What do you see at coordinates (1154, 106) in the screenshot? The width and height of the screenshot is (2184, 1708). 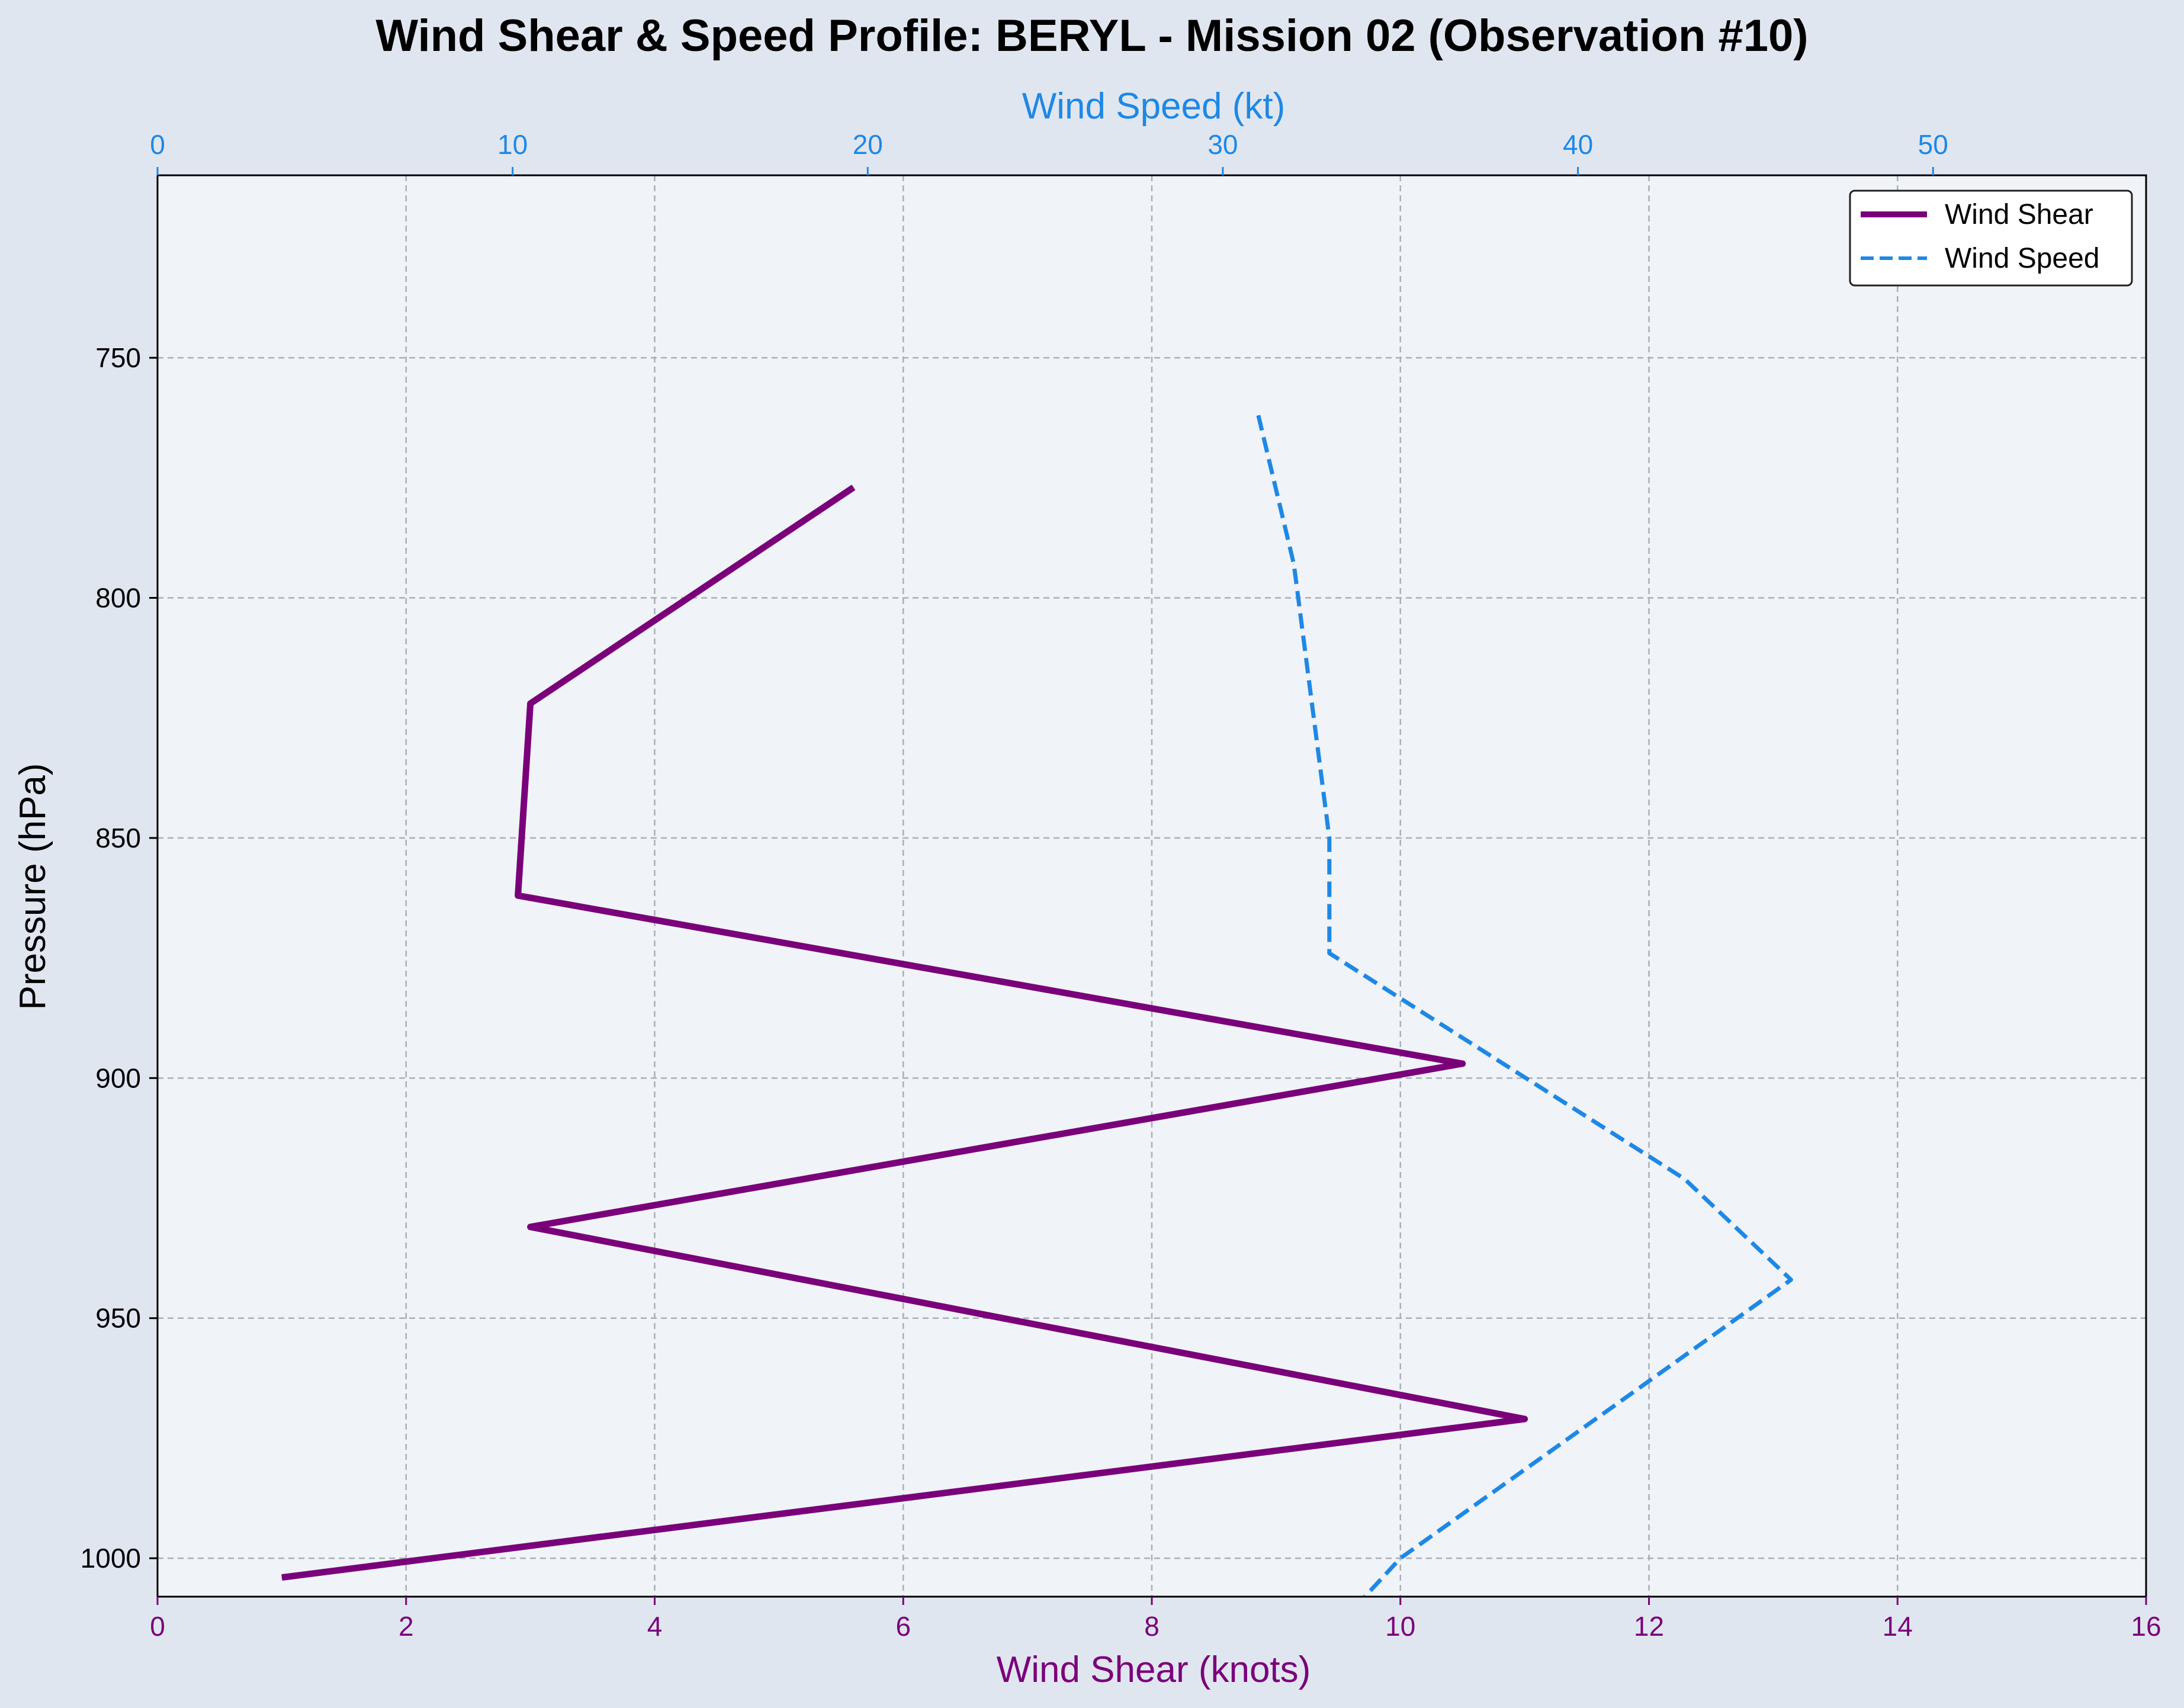 I see `top-axis-label: Wind Speed (kt)` at bounding box center [1154, 106].